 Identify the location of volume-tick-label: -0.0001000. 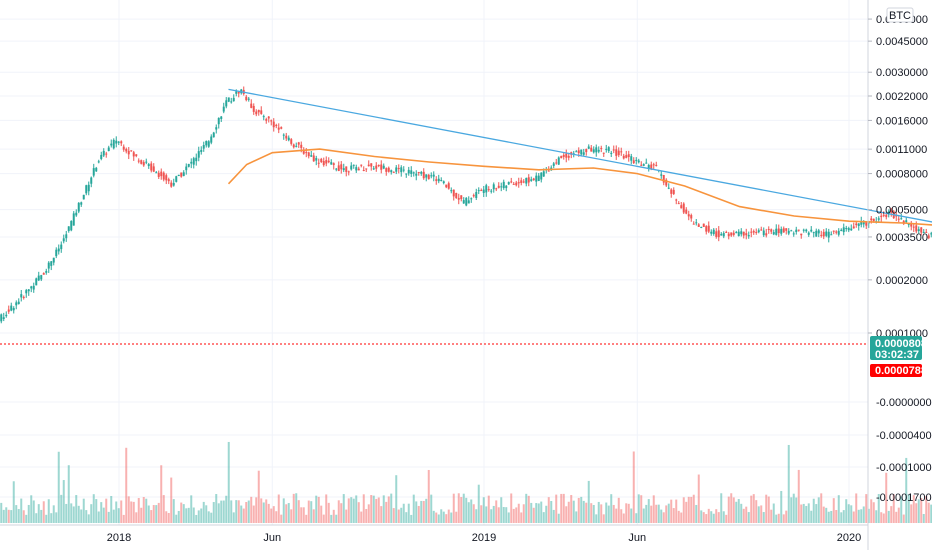
(904, 468).